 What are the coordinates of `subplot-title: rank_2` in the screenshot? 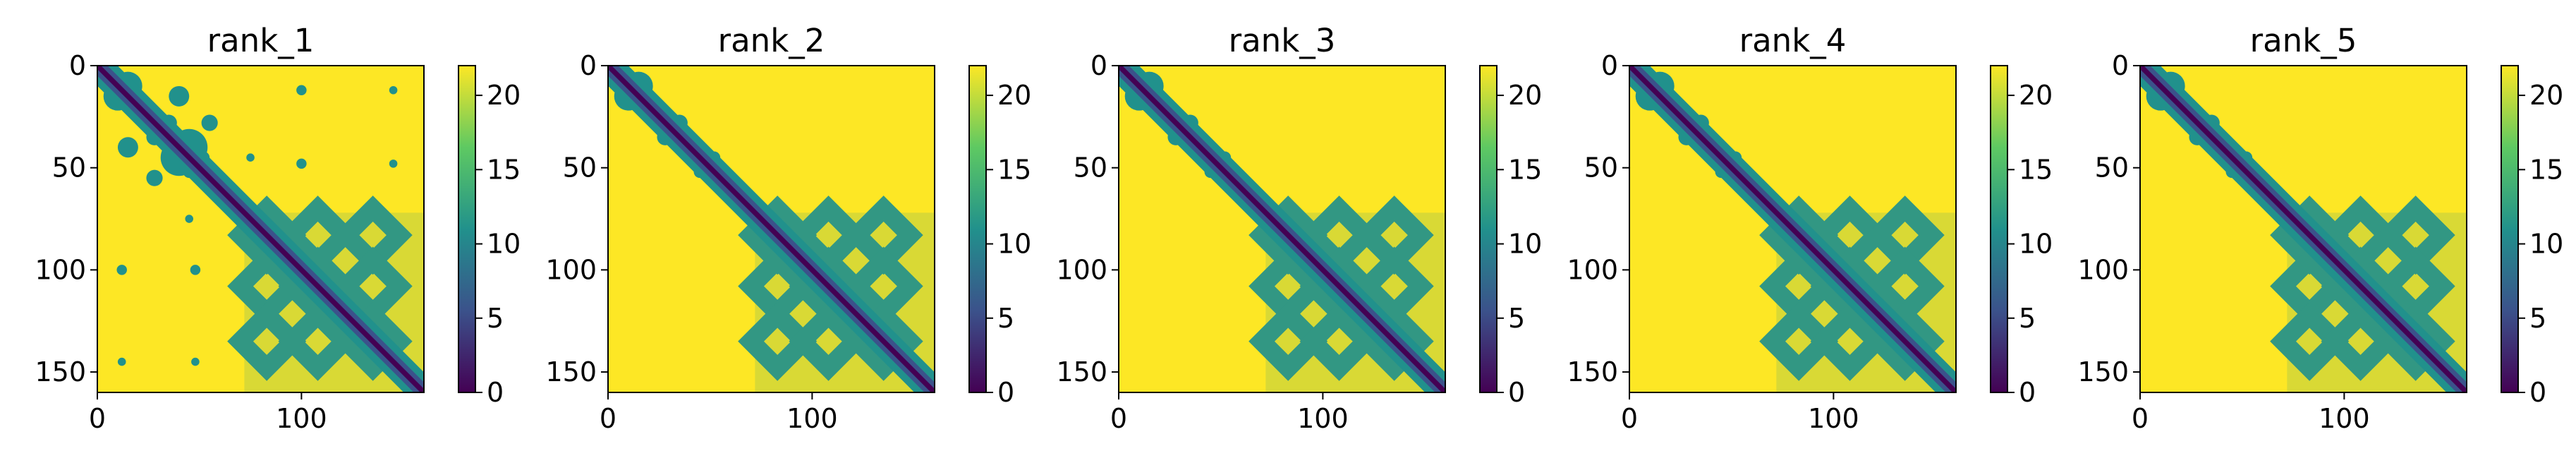 It's located at (772, 40).